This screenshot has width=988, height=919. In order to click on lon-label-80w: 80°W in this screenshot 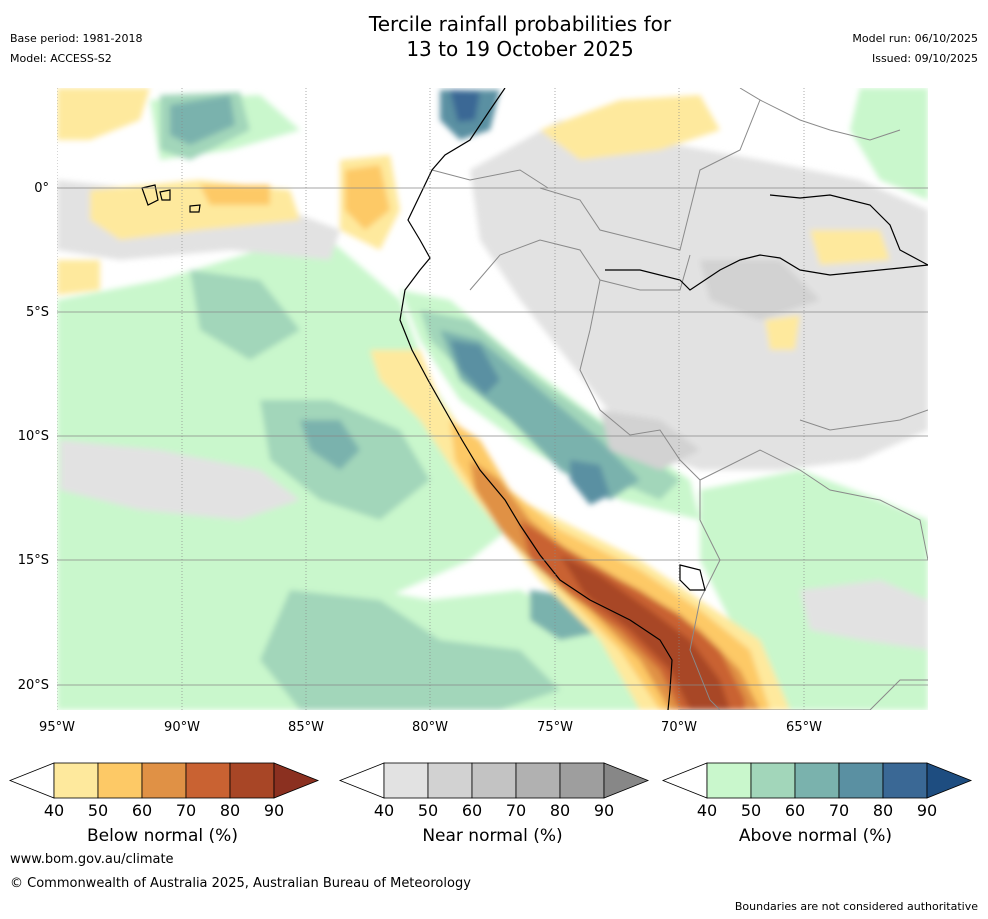, I will do `click(430, 727)`.